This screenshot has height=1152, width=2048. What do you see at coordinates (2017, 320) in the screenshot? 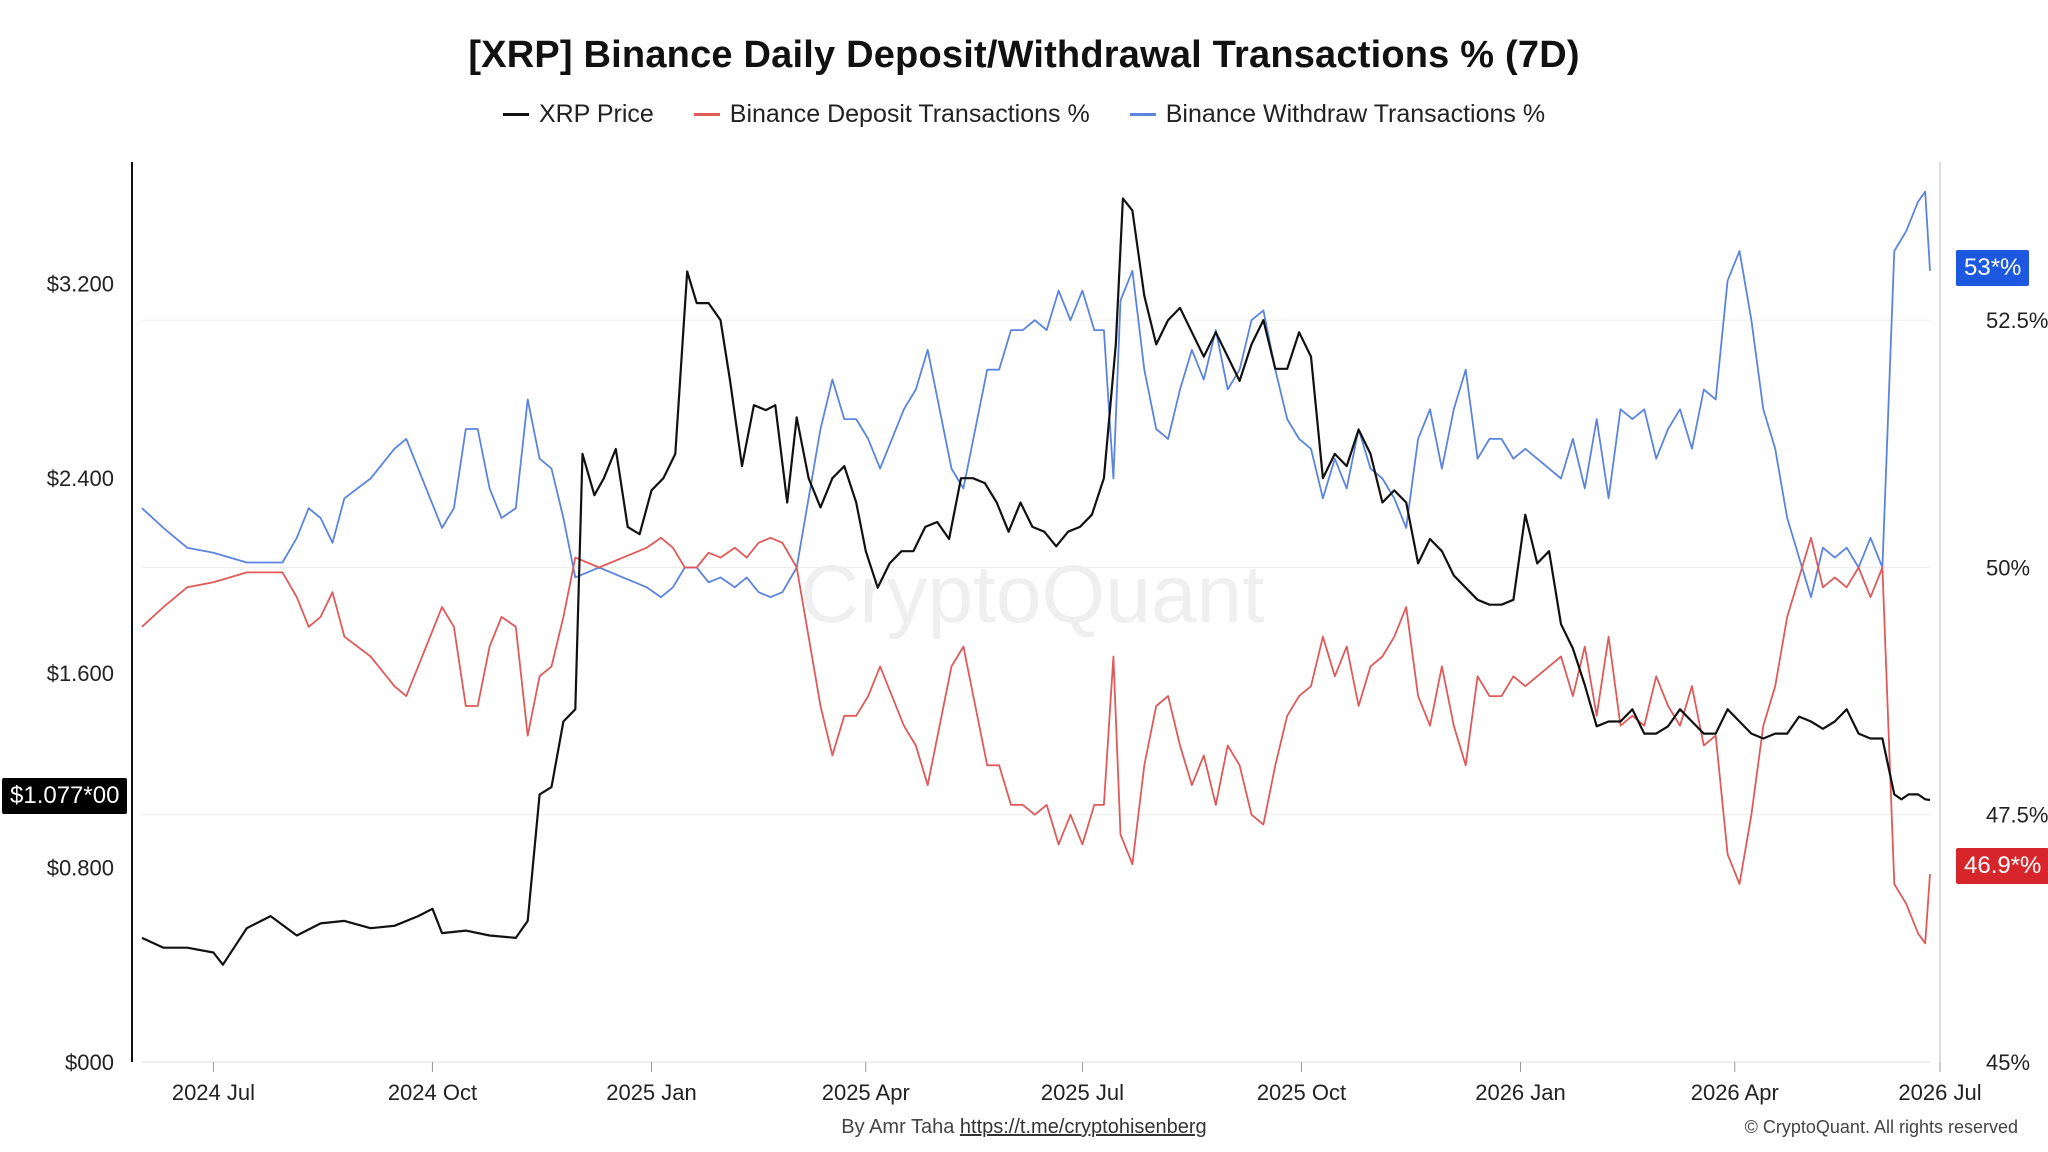
I see `y-right-tick-label: 52.5%` at bounding box center [2017, 320].